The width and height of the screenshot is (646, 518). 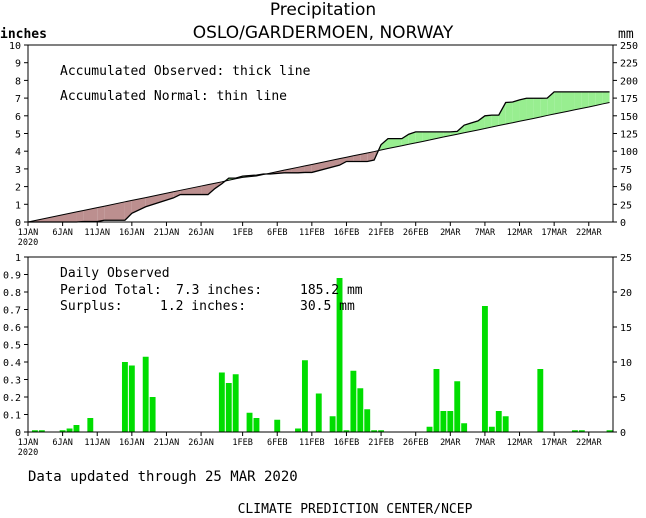 What do you see at coordinates (485, 443) in the screenshot?
I see `x-tick-label: 7MAR` at bounding box center [485, 443].